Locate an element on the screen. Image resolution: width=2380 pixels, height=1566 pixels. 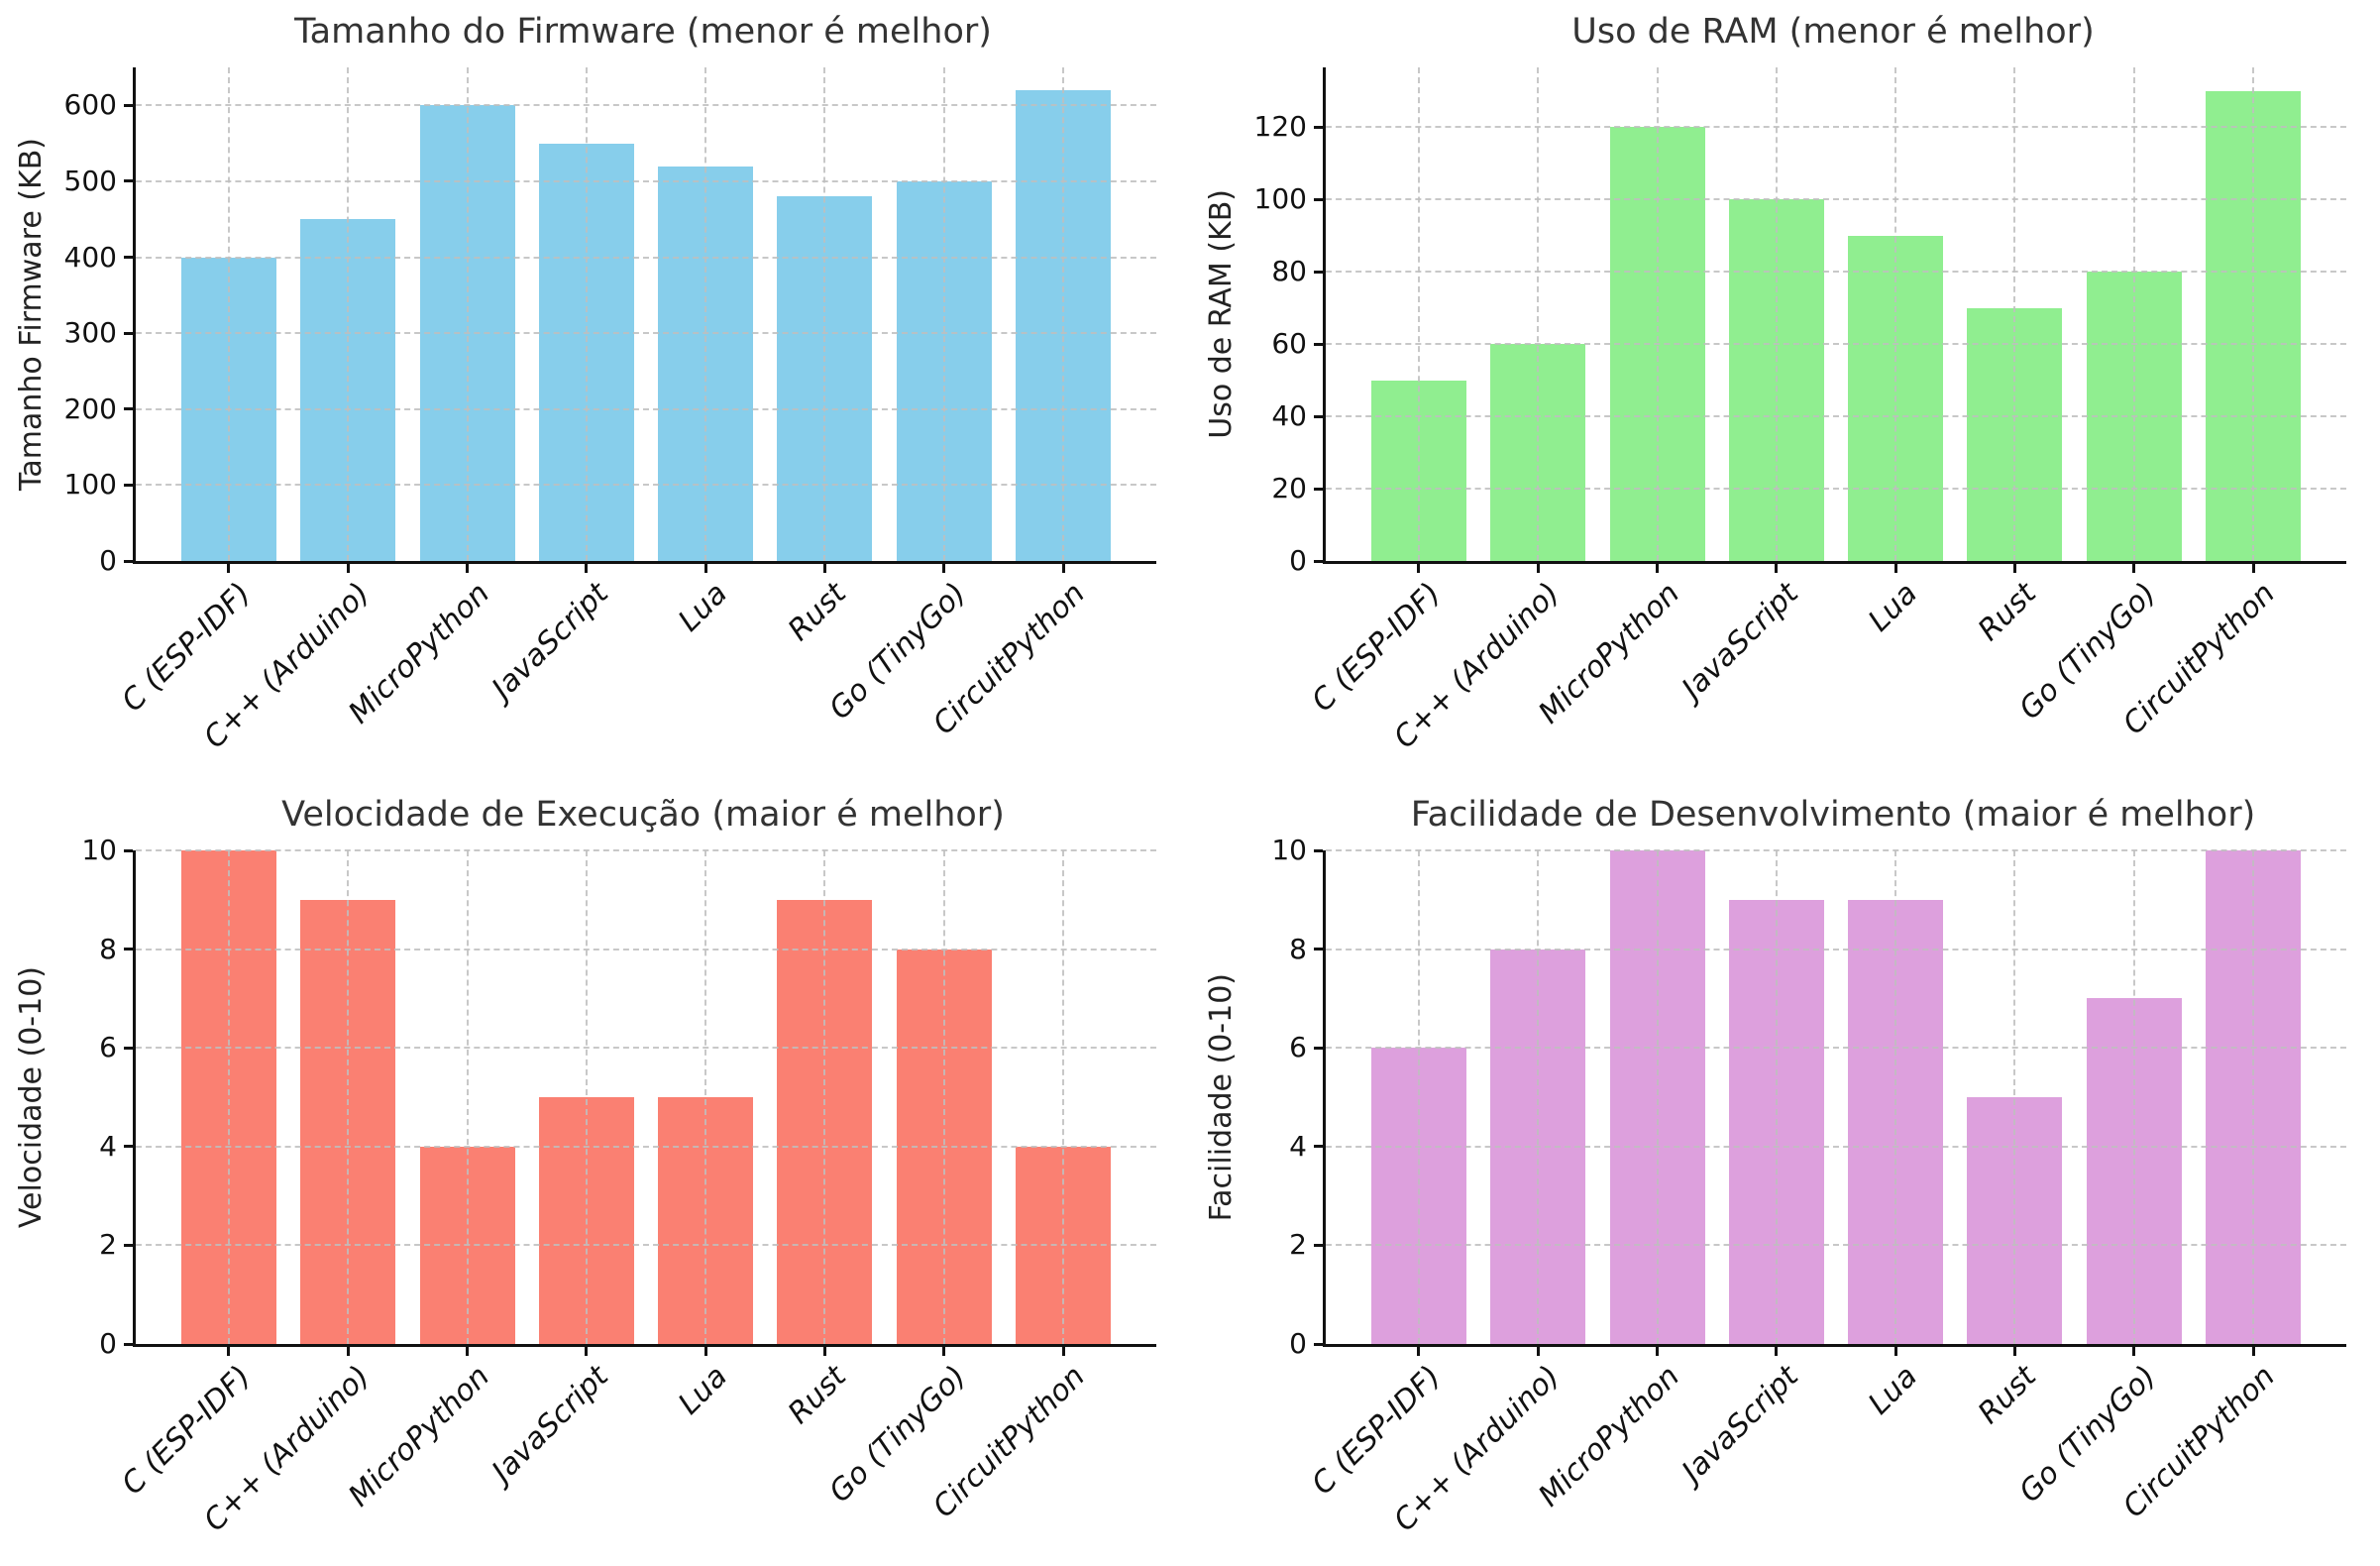
y-tick-label: 60 is located at coordinates (1289, 344).